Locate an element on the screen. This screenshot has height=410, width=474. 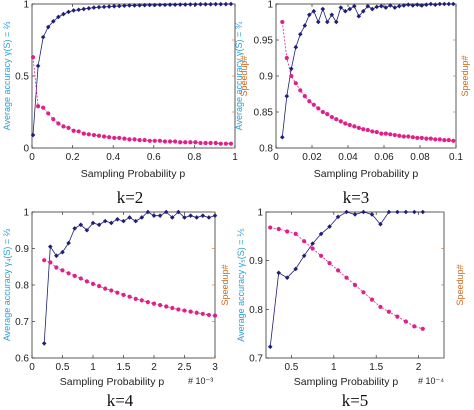
panel-caption: k=3 is located at coordinates (356, 197).